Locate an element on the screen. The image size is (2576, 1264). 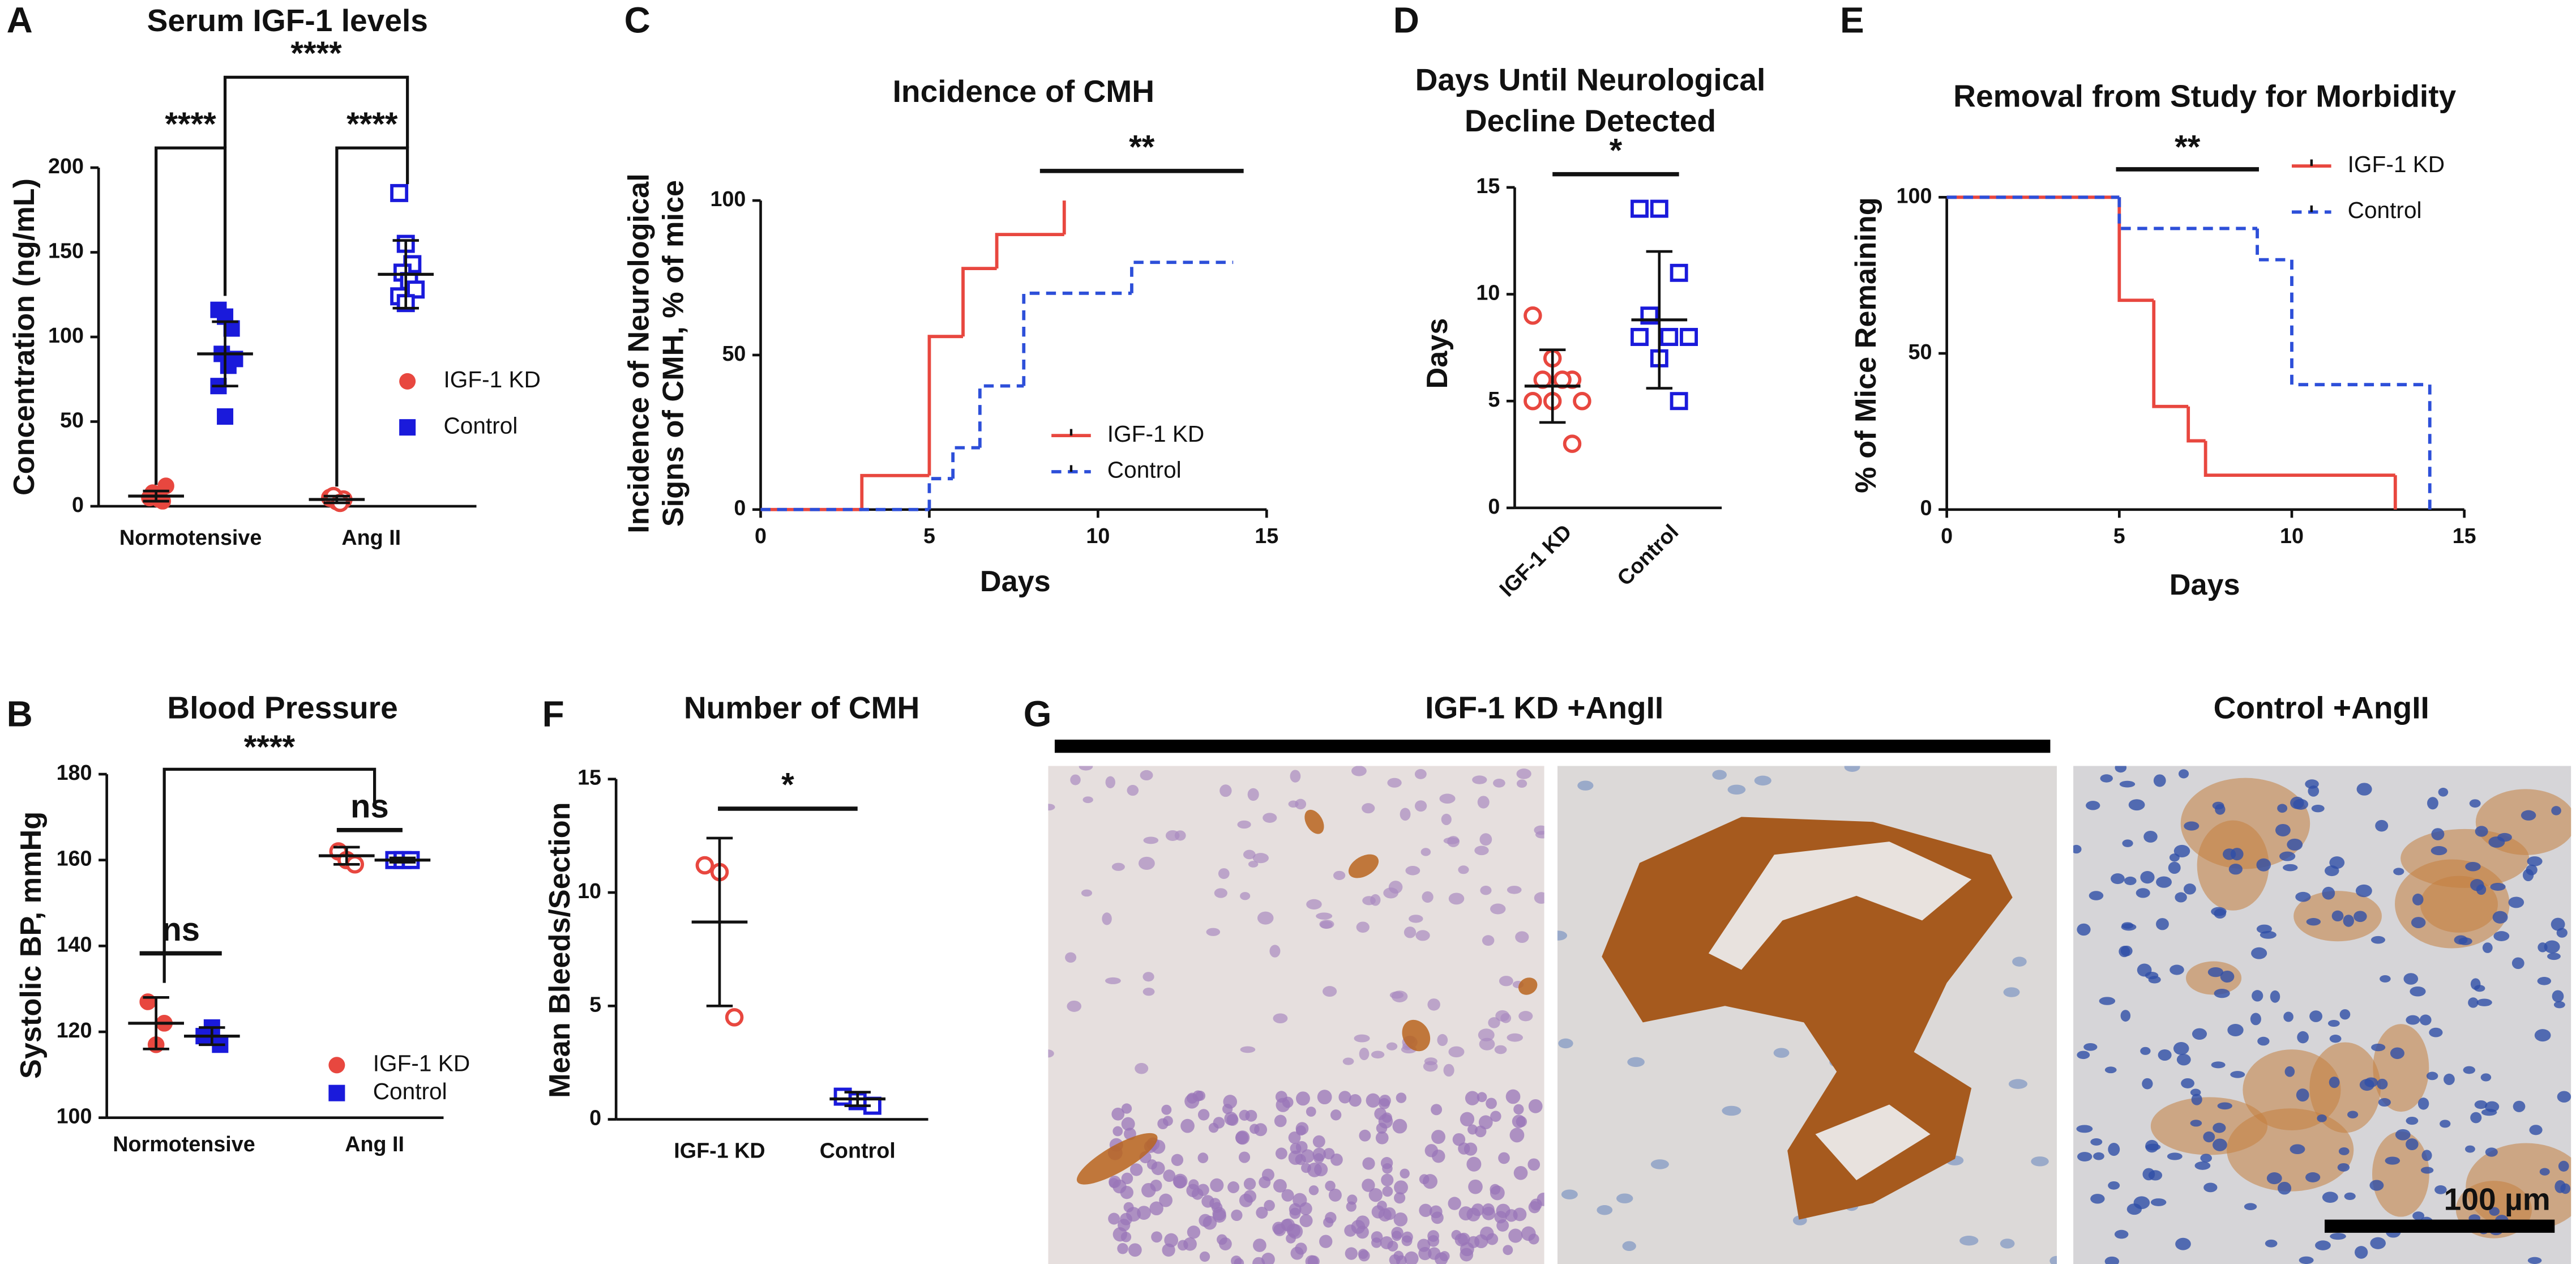
significance-label: * is located at coordinates (787, 786).